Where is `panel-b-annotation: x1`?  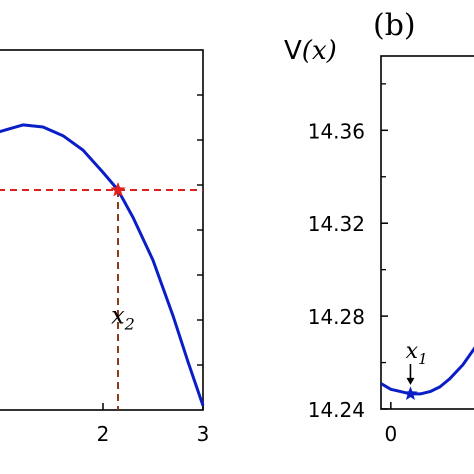 panel-b-annotation: x1 is located at coordinates (417, 362).